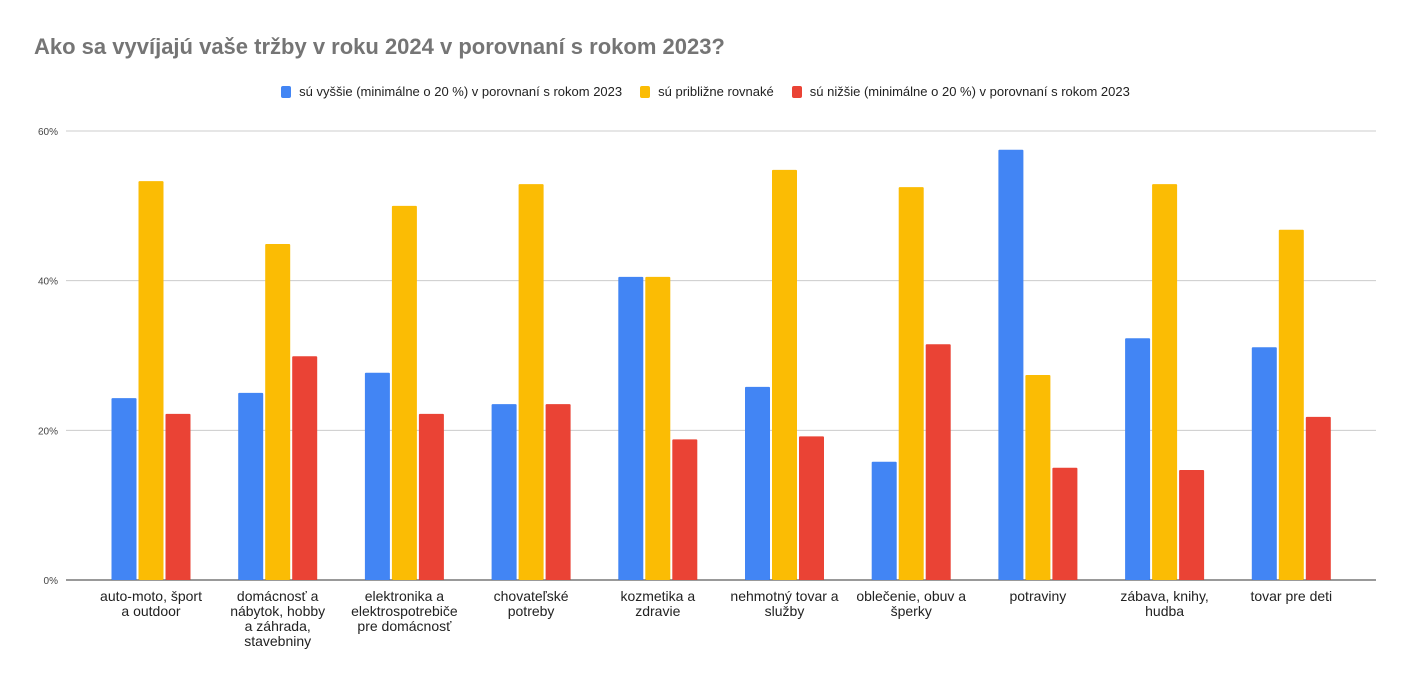 The height and width of the screenshot is (689, 1411). Describe the element at coordinates (911, 596) in the screenshot. I see `x-tick-label: oblečenie, obuv a` at that location.